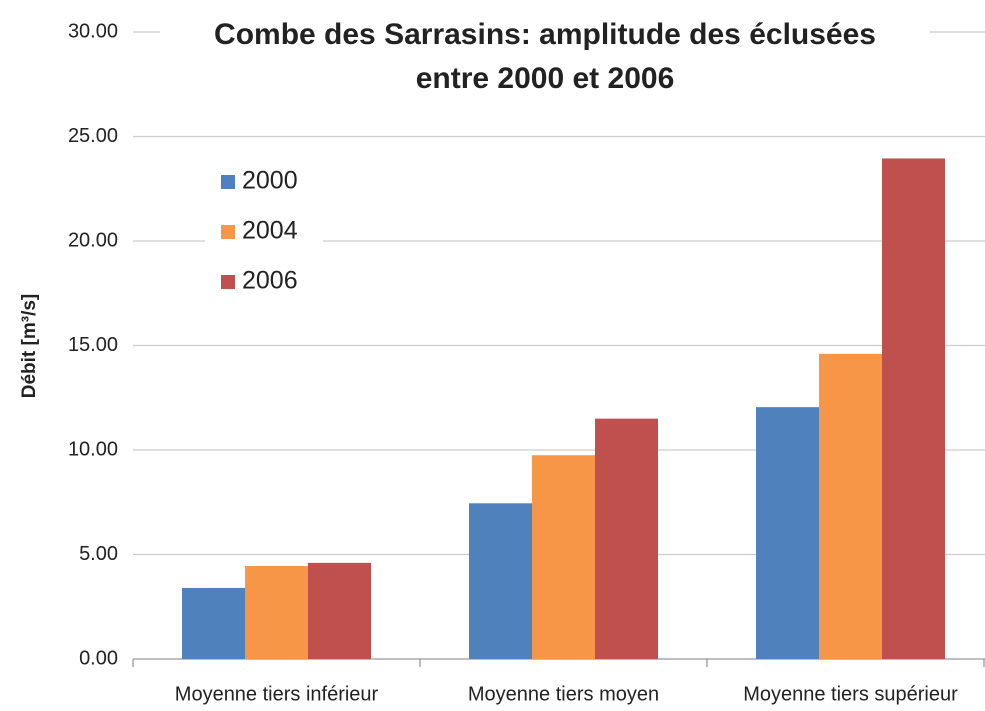 Image resolution: width=985 pixels, height=711 pixels. Describe the element at coordinates (93, 31) in the screenshot. I see `y-tick-label: 30.00` at that location.